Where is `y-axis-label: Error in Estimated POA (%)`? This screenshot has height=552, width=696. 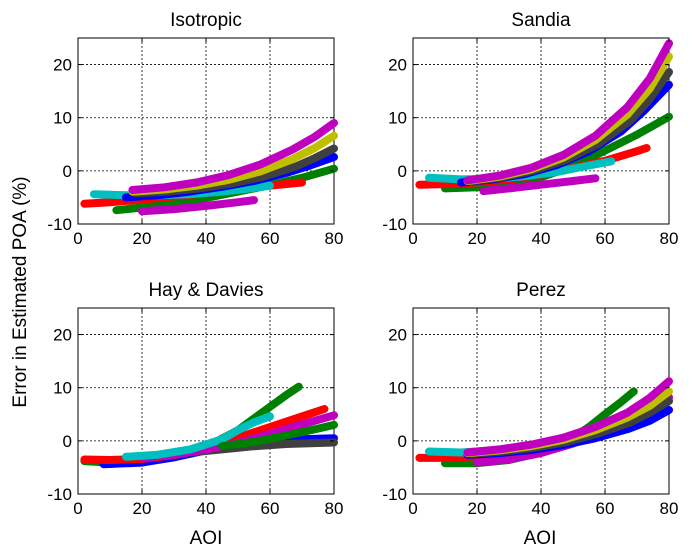 y-axis-label: Error in Estimated POA (%) is located at coordinates (20, 291).